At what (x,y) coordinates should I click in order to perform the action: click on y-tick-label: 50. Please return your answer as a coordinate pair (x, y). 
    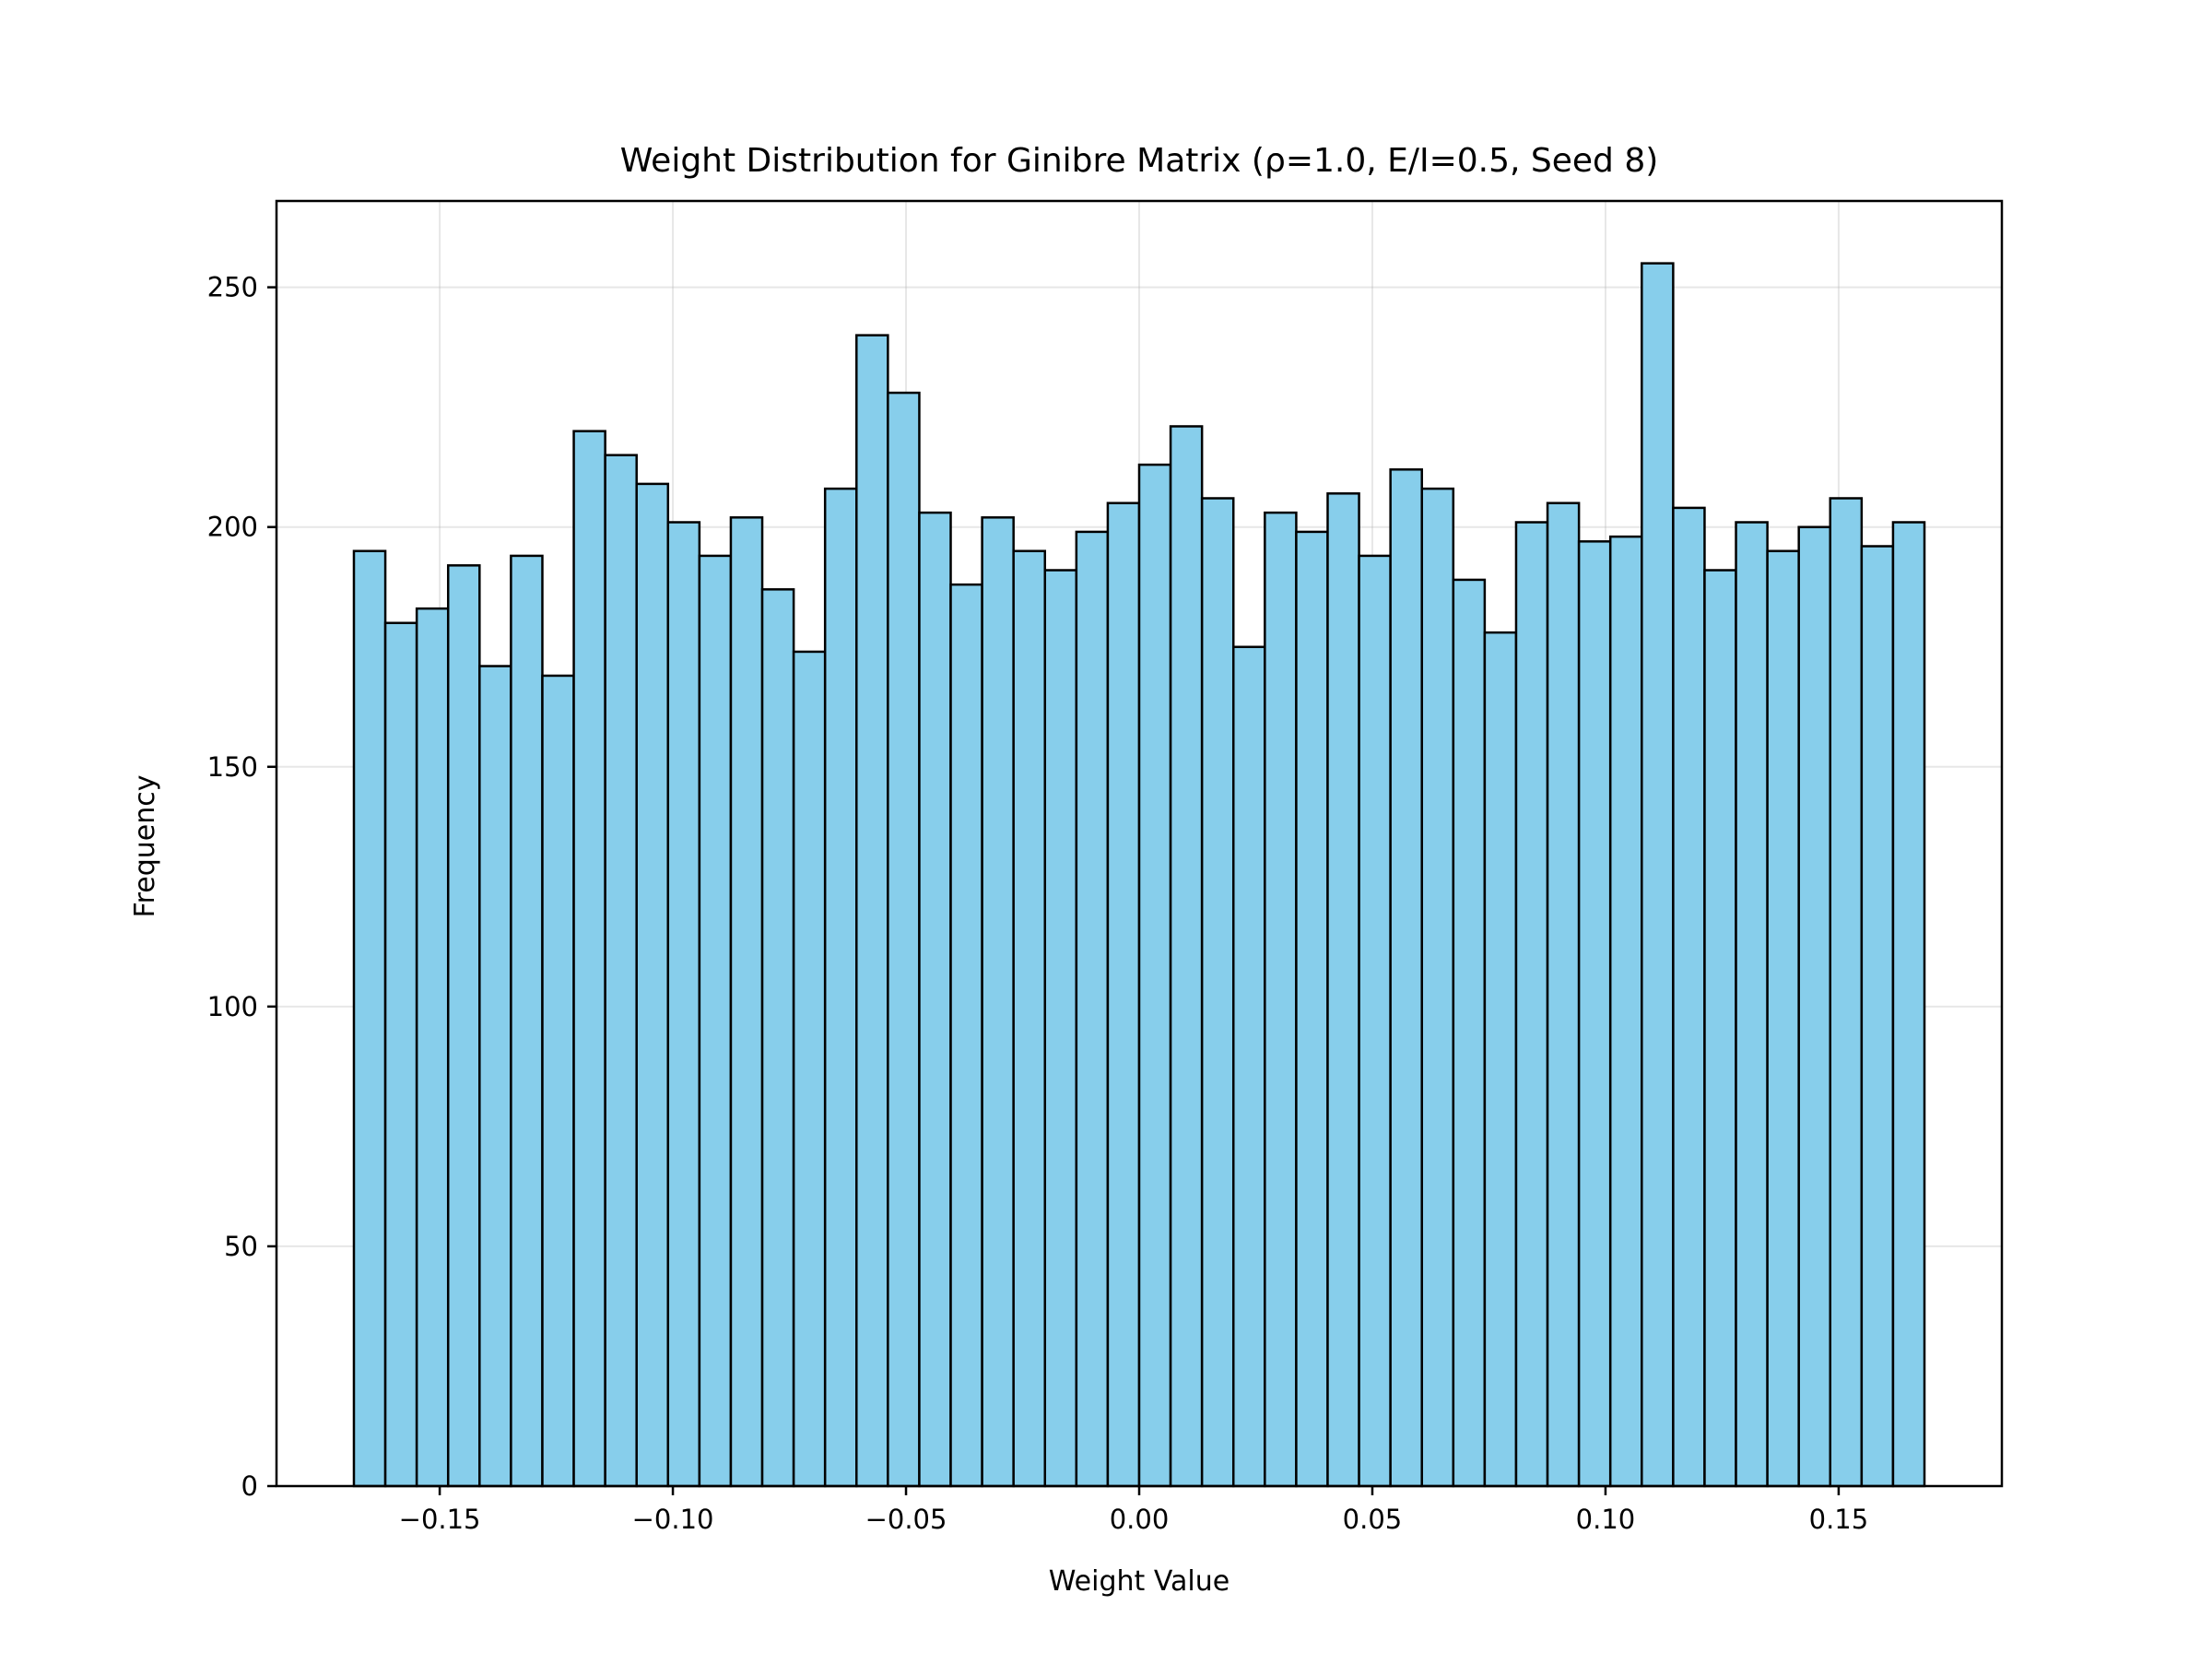
    Looking at the image, I should click on (241, 1246).